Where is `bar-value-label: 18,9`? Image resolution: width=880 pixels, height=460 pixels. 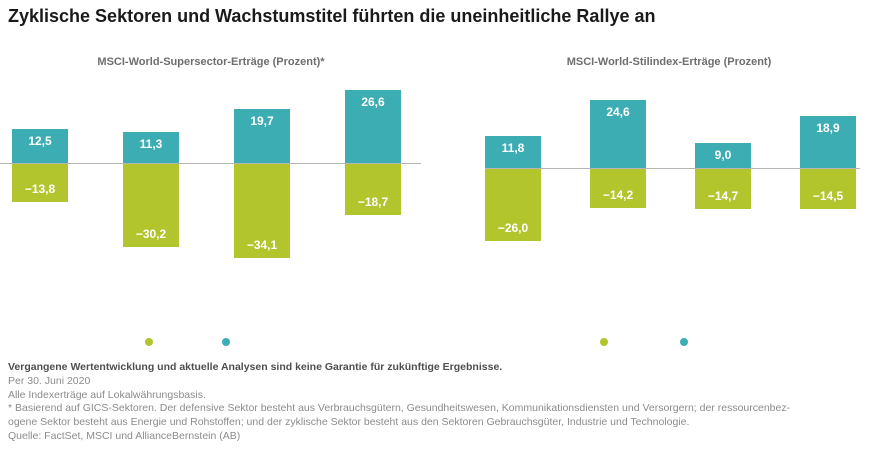
bar-value-label: 18,9 is located at coordinates (828, 128).